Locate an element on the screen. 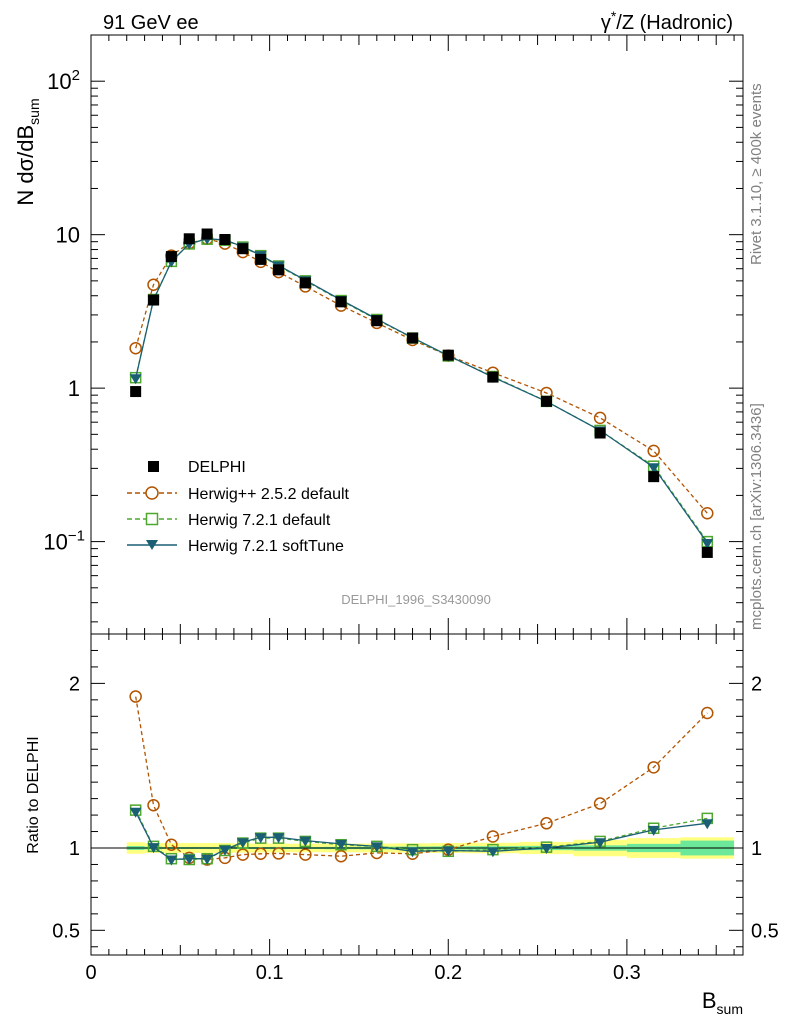  ratio-y-tick-label-right: 0.5 is located at coordinates (765, 931).